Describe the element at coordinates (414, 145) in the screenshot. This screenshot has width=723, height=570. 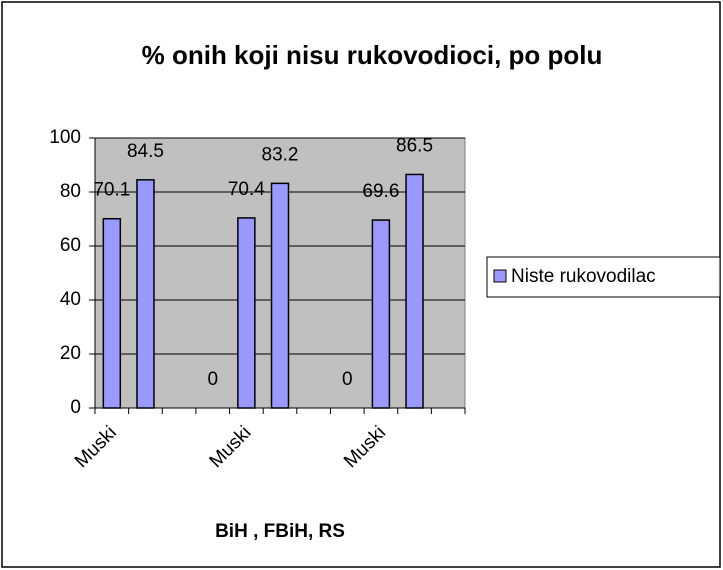
I see `data-label: 86.5` at that location.